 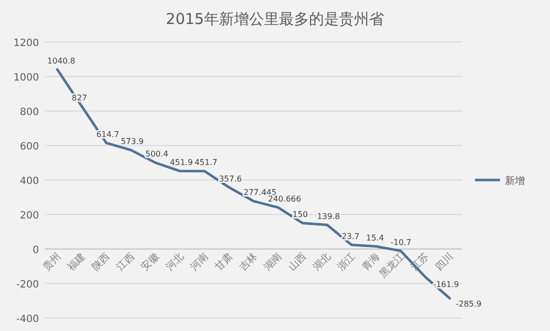 I want to click on x-tick-label: 甘肃, so click(x=224, y=262).